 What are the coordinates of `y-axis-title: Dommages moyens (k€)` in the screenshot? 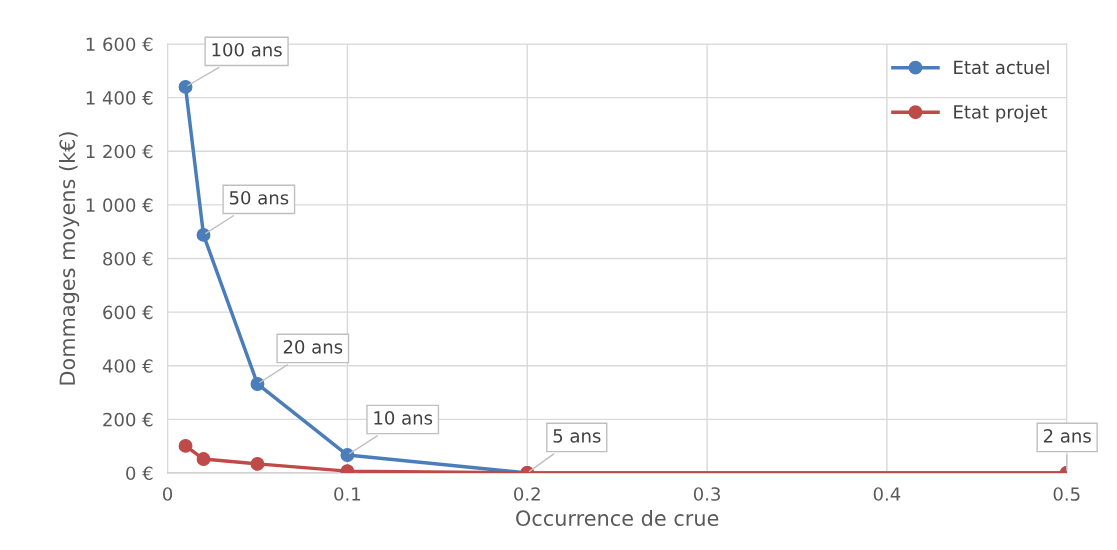 It's located at (69, 258).